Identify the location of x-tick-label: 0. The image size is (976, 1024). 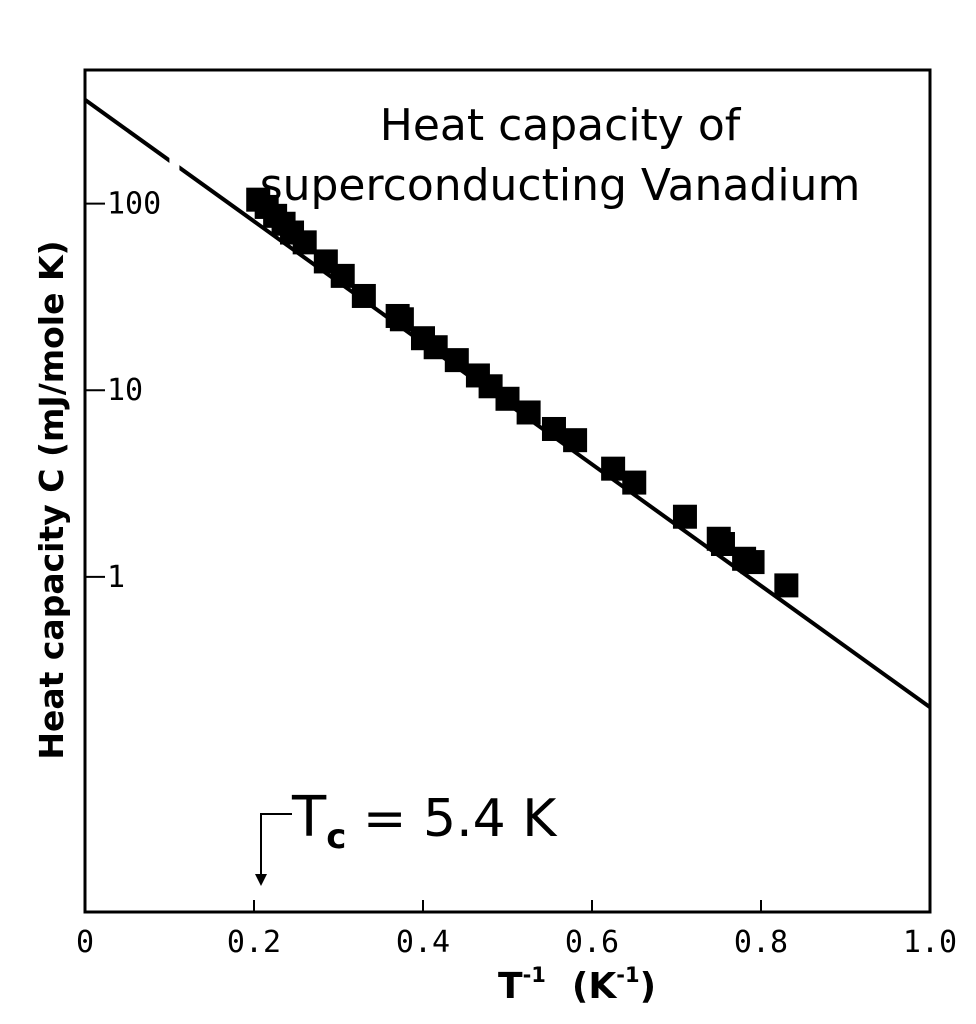
(85, 942).